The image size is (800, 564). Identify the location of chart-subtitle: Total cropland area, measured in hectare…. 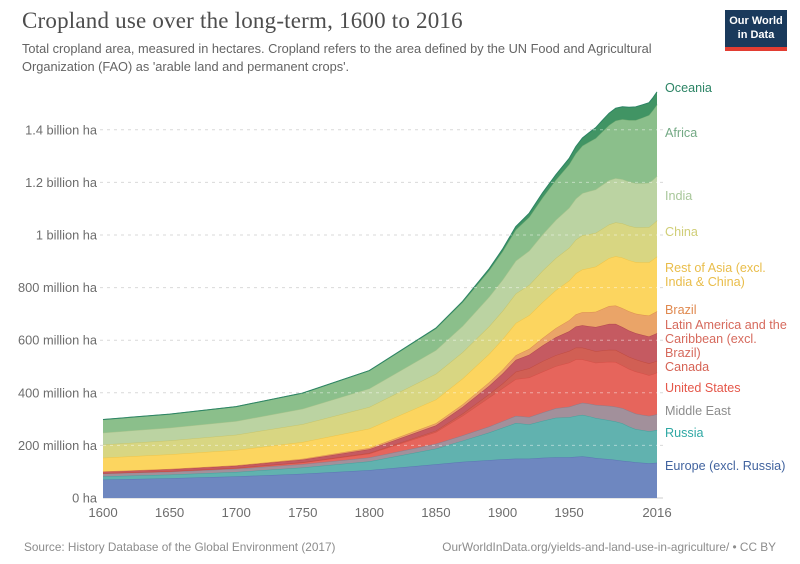
(337, 57).